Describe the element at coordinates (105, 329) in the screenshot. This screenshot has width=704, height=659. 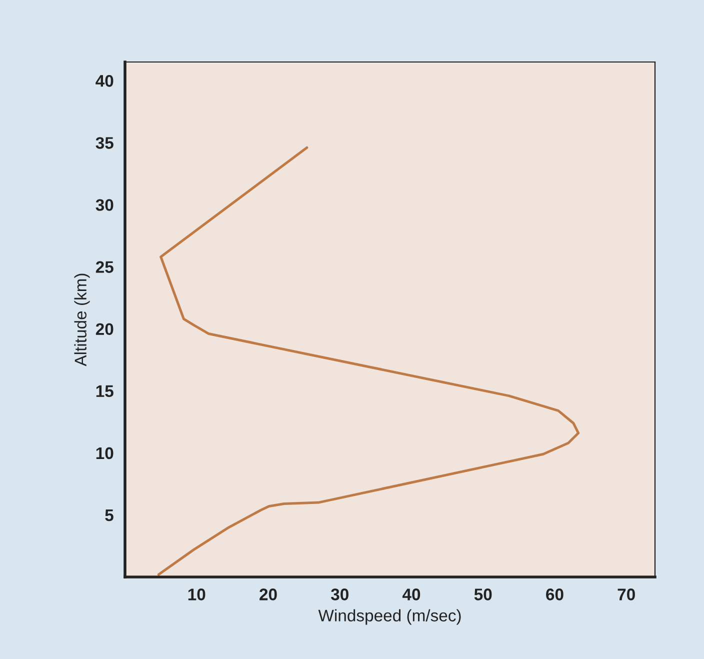
I see `y-tick-label: 20` at that location.